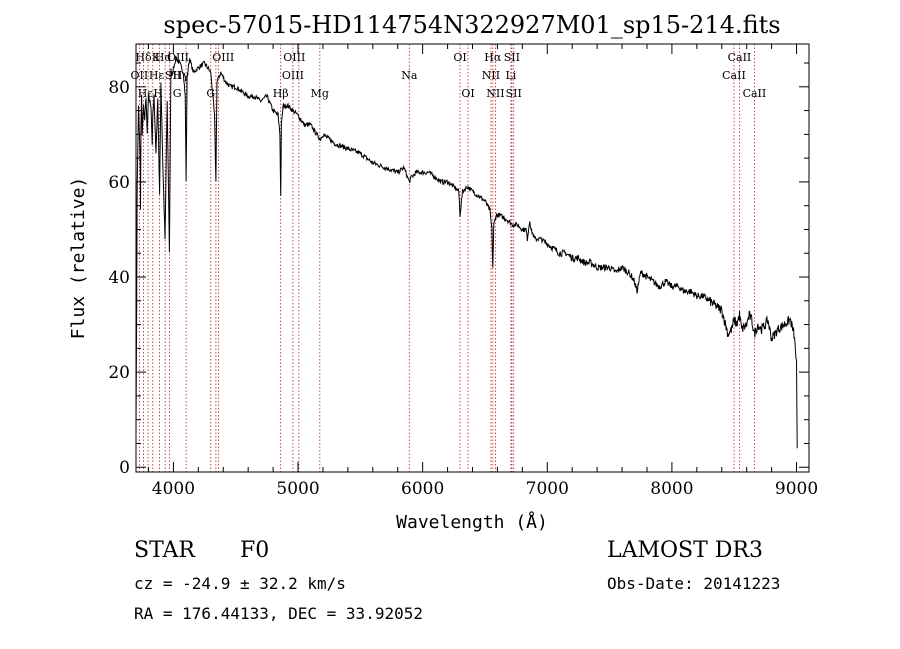  Describe the element at coordinates (78, 258) in the screenshot. I see `y-axis-label: Flux (relative)` at that location.